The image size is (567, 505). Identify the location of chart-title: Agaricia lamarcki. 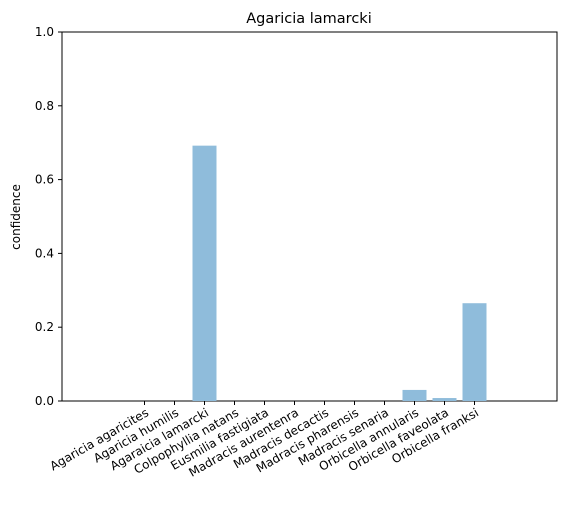
(308, 19).